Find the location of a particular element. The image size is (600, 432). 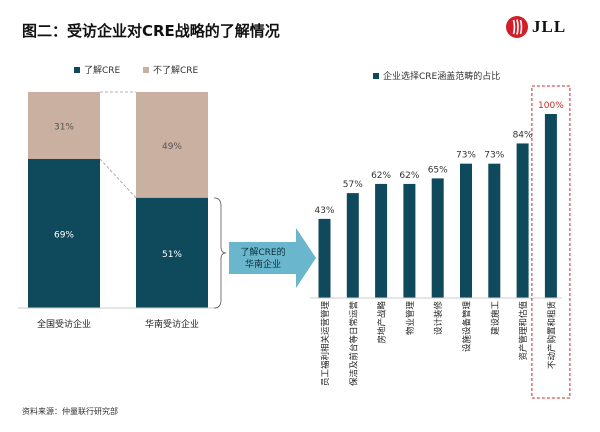

jll-logo: JLL is located at coordinates (535, 27).